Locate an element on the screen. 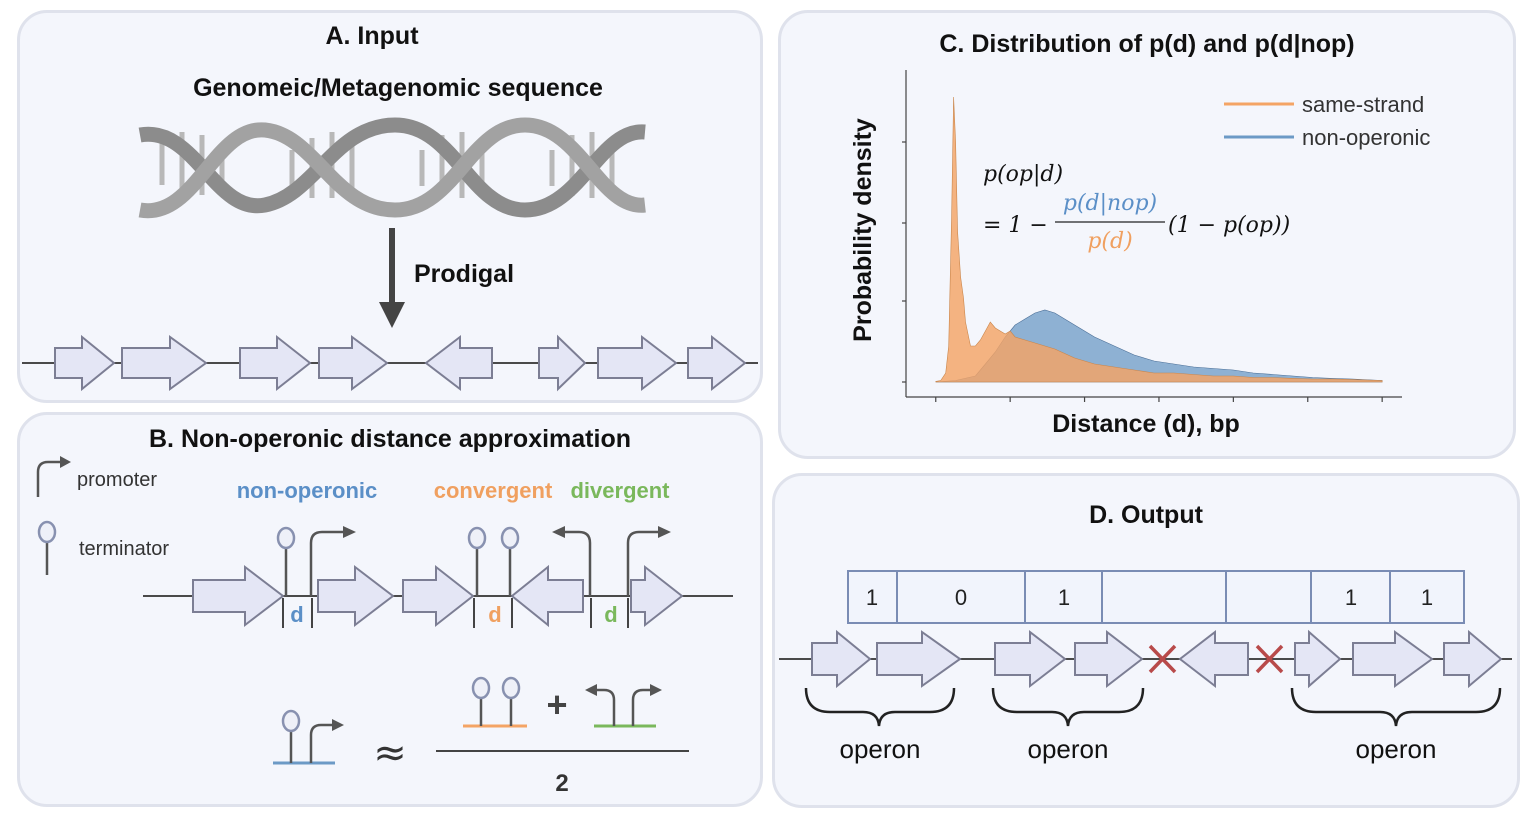  legend-same-strand: same-strand is located at coordinates (1363, 104).